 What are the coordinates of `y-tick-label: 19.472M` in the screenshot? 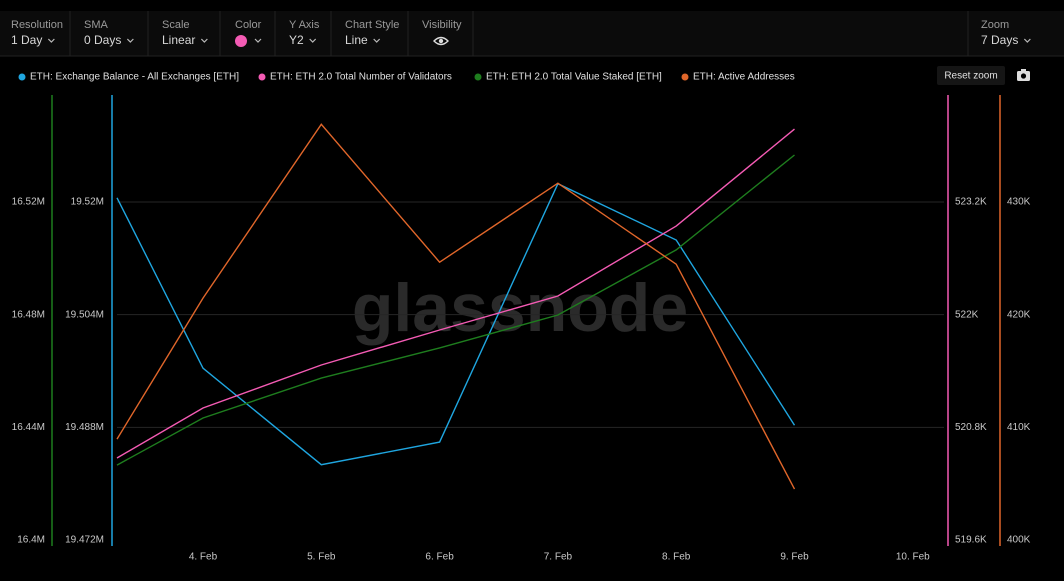 It's located at (84, 540).